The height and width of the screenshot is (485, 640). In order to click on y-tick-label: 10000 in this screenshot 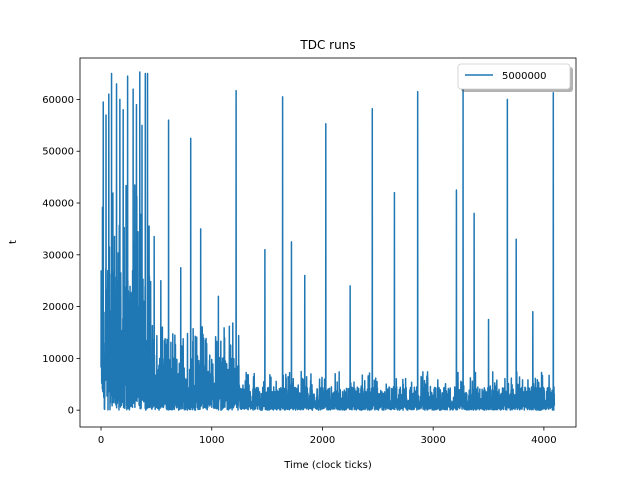, I will do `click(58, 359)`.